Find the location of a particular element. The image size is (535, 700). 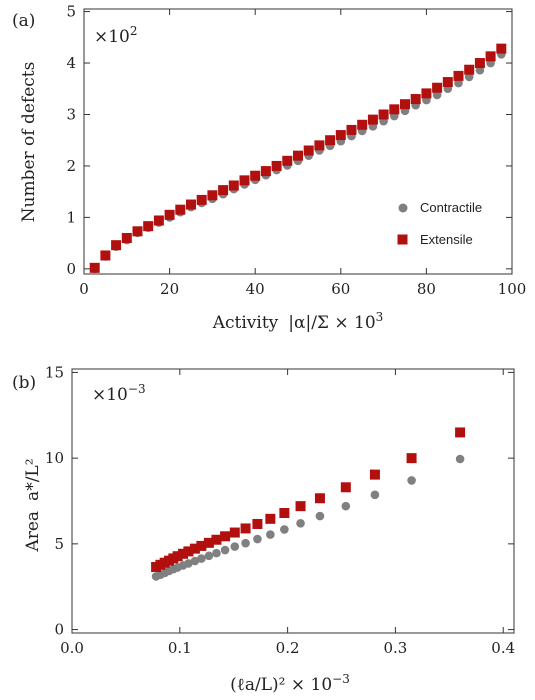

panel-b-label: (b) is located at coordinates (24, 383).